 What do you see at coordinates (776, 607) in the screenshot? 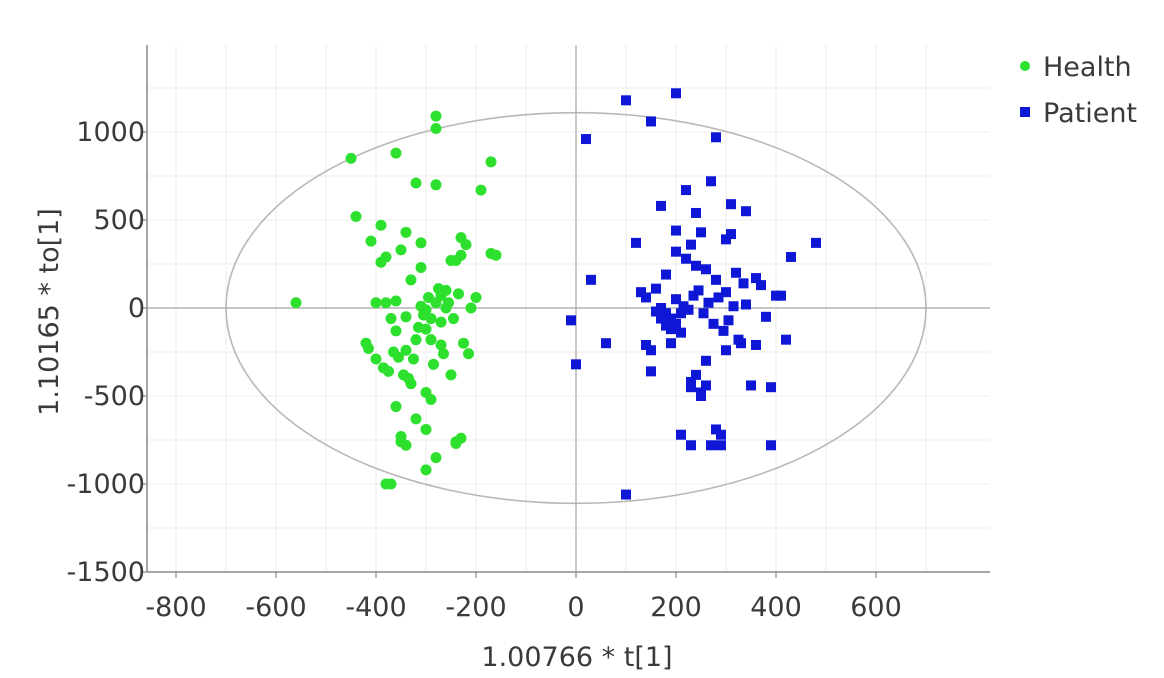
I see `x-tick-label: 400` at bounding box center [776, 607].